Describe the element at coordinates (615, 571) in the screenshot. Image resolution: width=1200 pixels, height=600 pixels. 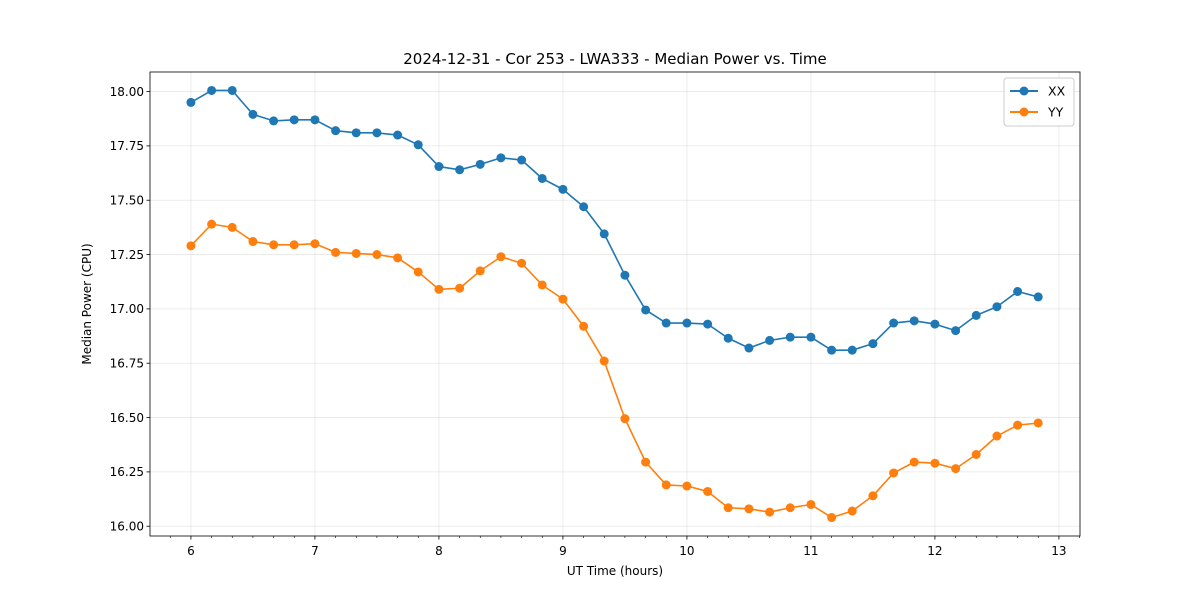
I see `x-axis-label: UT Time (hours)` at that location.